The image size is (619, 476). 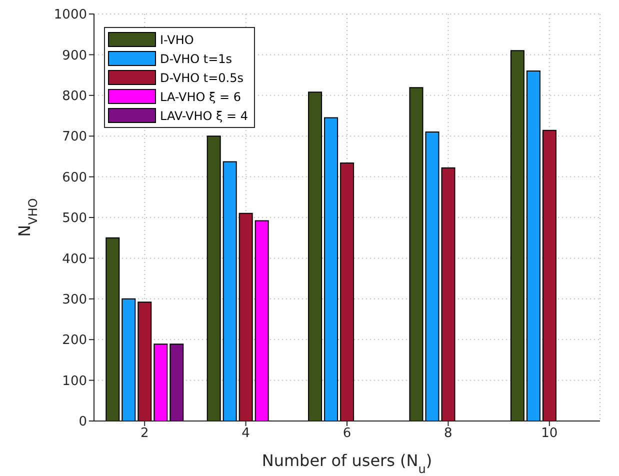 I want to click on y-tick-label: 800, so click(x=74, y=96).